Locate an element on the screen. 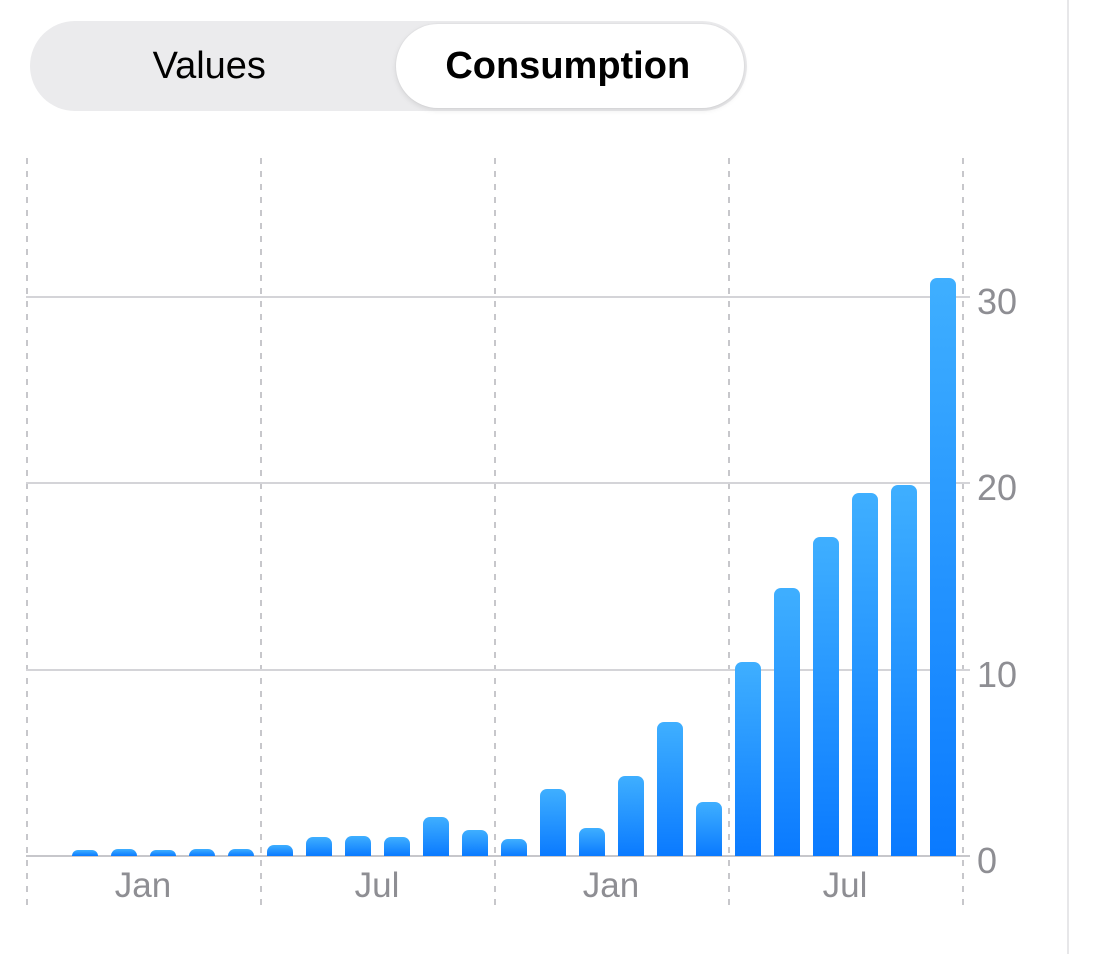 The image size is (1107, 954). segmented-control: Values Consumption is located at coordinates (388, 66).